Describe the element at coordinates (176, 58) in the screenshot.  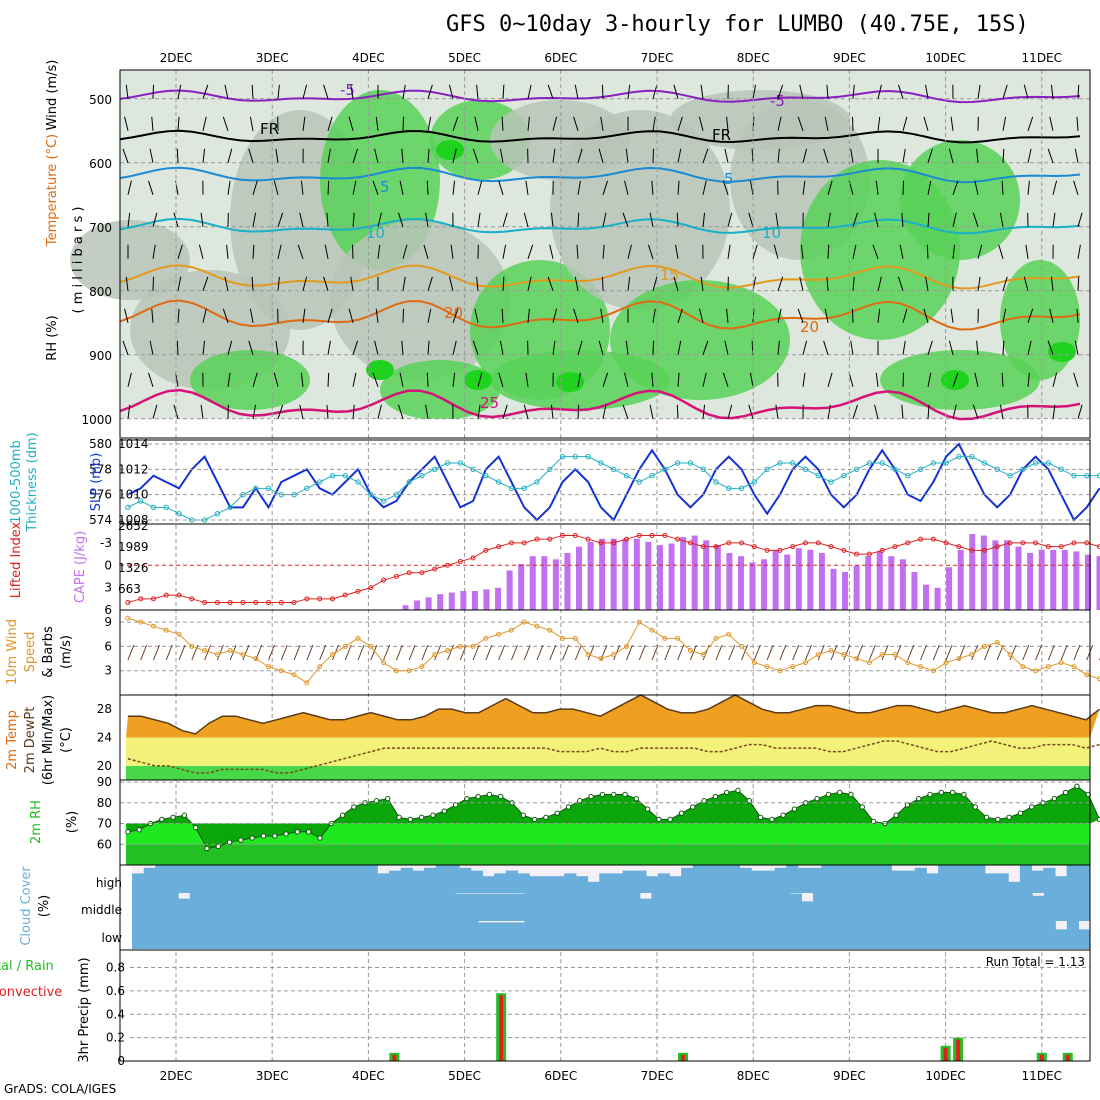
I see `top-day-tick-0: 2DEC` at that location.